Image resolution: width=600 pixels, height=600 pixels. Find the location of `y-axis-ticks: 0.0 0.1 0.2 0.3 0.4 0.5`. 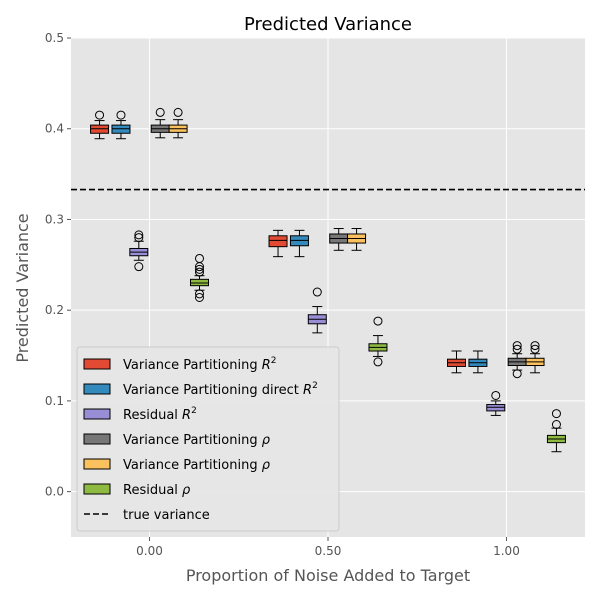

y-axis-ticks: 0.0 0.1 0.2 0.3 0.4 0.5 is located at coordinates (58, 265).